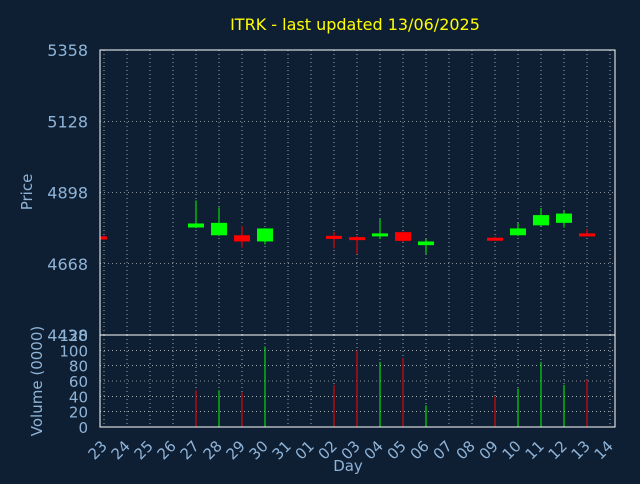 The height and width of the screenshot is (484, 640). Describe the element at coordinates (73, 351) in the screenshot. I see `volume-tick-label: 100` at that location.